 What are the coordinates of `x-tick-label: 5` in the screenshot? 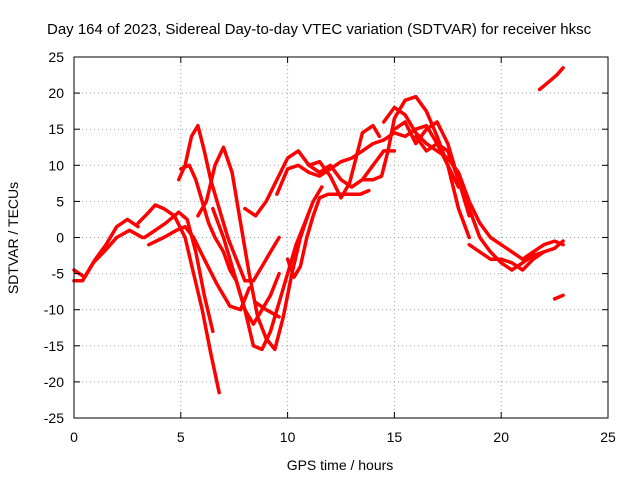 It's located at (181, 437).